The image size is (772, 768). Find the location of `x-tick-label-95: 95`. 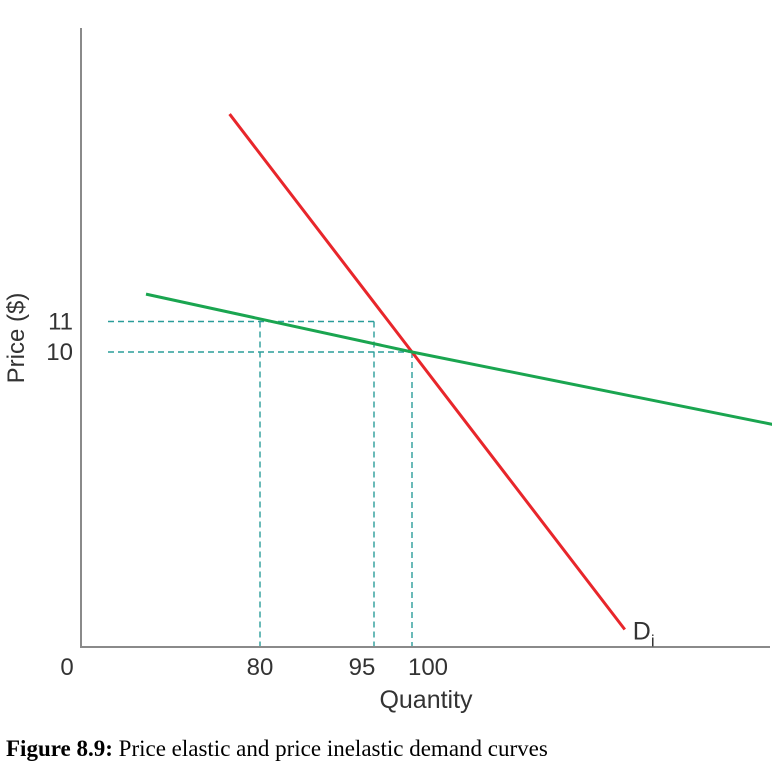

x-tick-label-95: 95 is located at coordinates (362, 667).